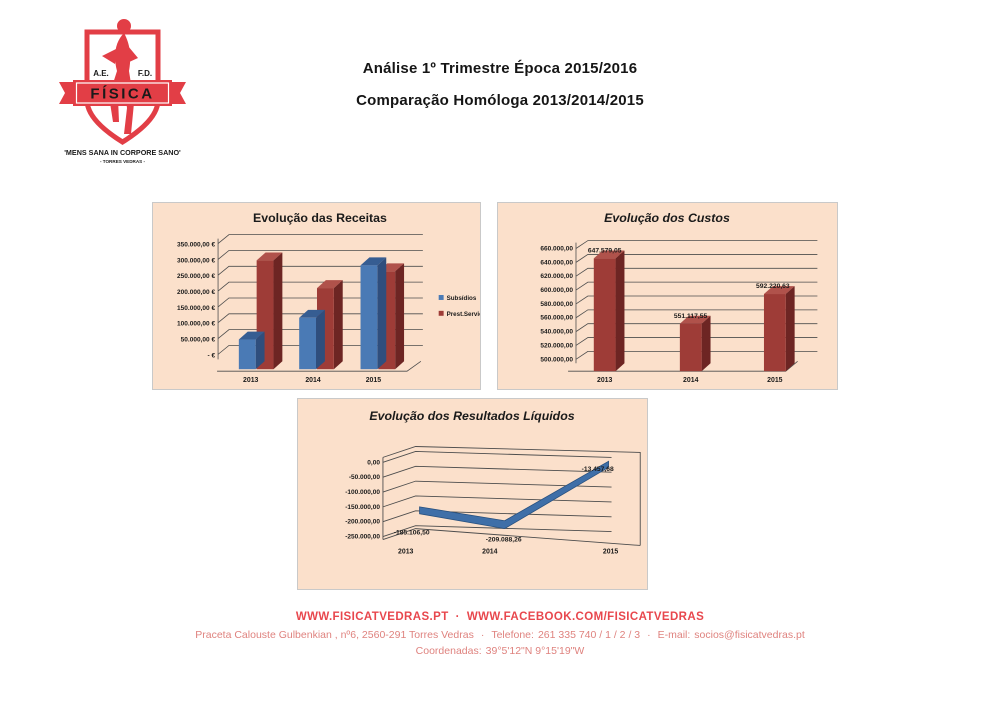  I want to click on resultados-line-ribbon, so click(514, 495).